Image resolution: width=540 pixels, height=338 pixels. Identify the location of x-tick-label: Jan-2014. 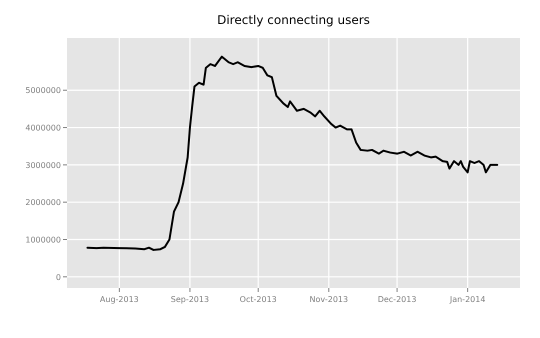
(467, 299).